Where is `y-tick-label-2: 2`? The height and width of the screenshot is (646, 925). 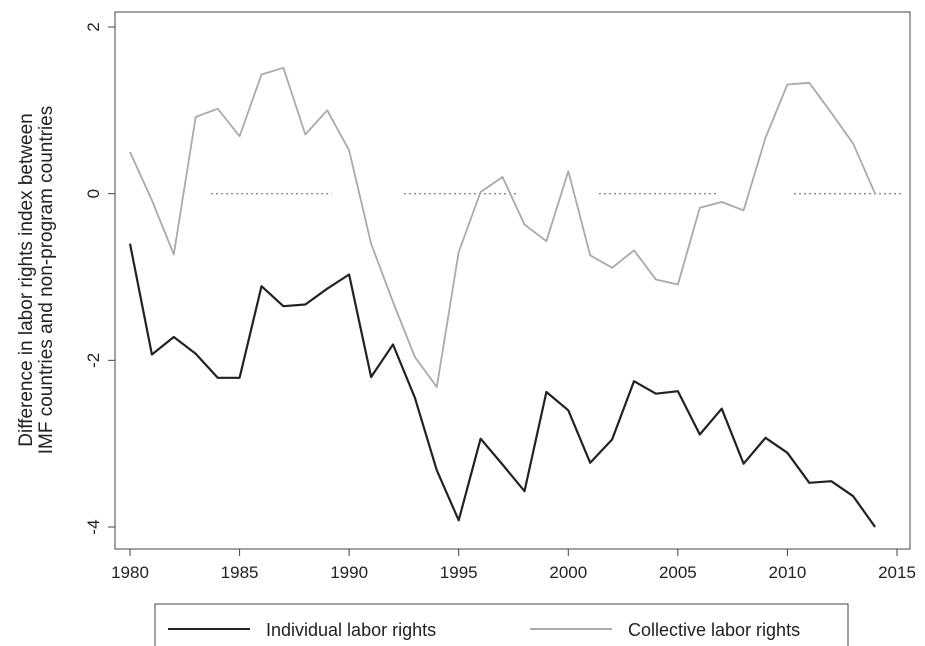 y-tick-label-2: 2 is located at coordinates (93, 26).